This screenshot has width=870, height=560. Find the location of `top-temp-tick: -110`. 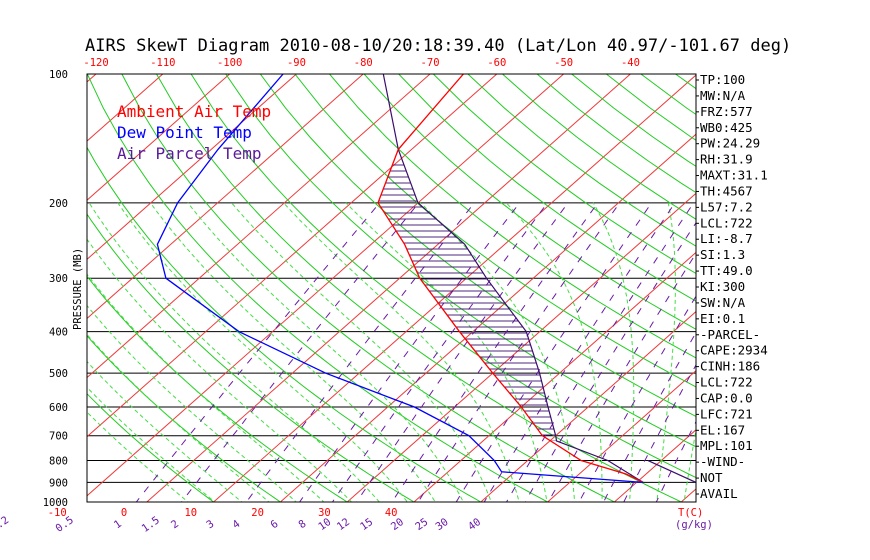

top-temp-tick: -110 is located at coordinates (162, 63).